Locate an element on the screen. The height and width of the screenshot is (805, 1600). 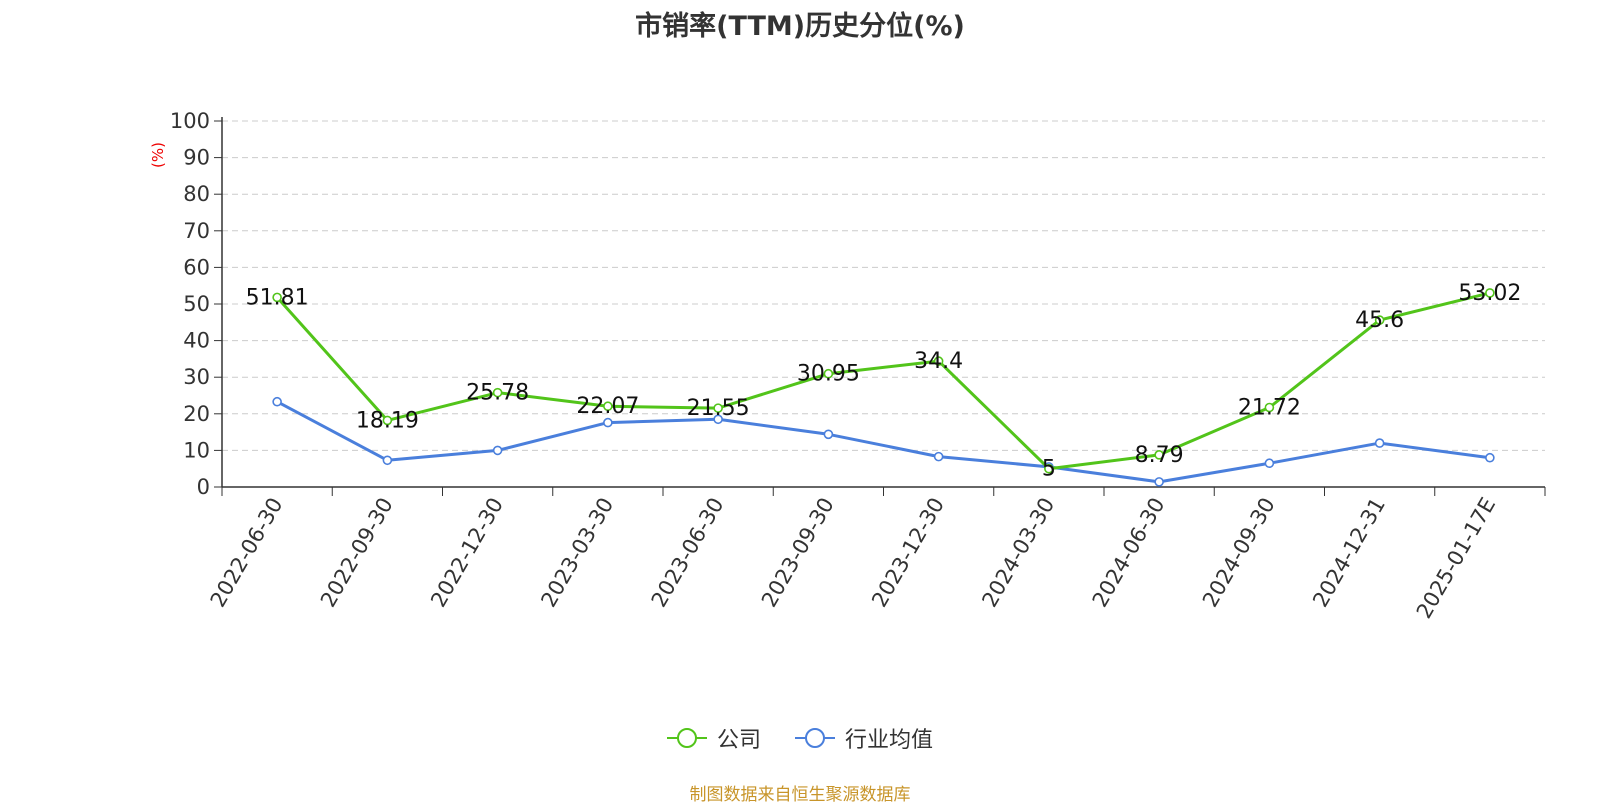
source-note: 制图数据来自恒生聚源数据库 is located at coordinates (800, 795).